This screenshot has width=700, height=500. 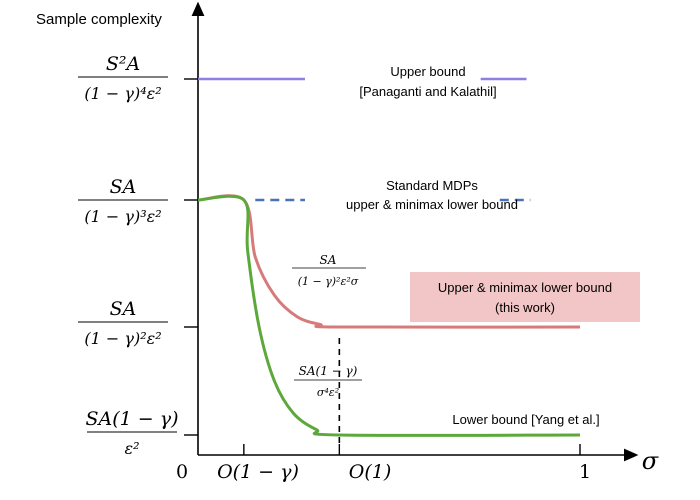 What do you see at coordinates (122, 216) in the screenshot?
I see `svg-text: (1 − γ)³ε²` at bounding box center [122, 216].